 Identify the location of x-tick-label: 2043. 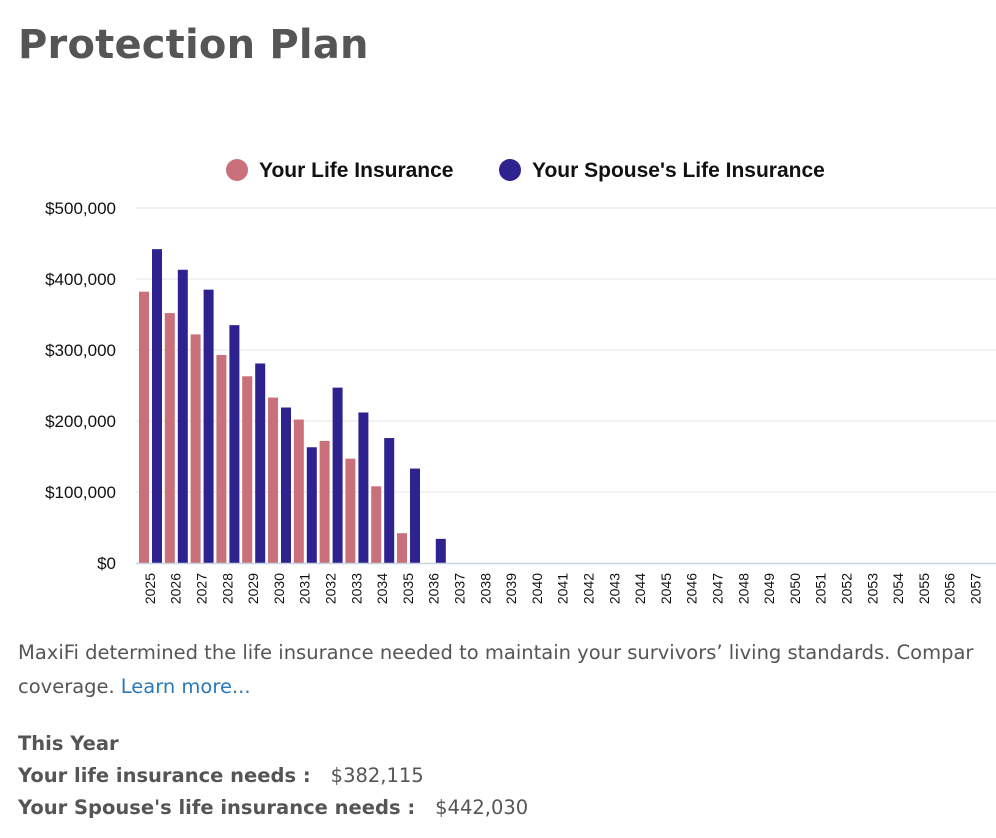
(614, 588).